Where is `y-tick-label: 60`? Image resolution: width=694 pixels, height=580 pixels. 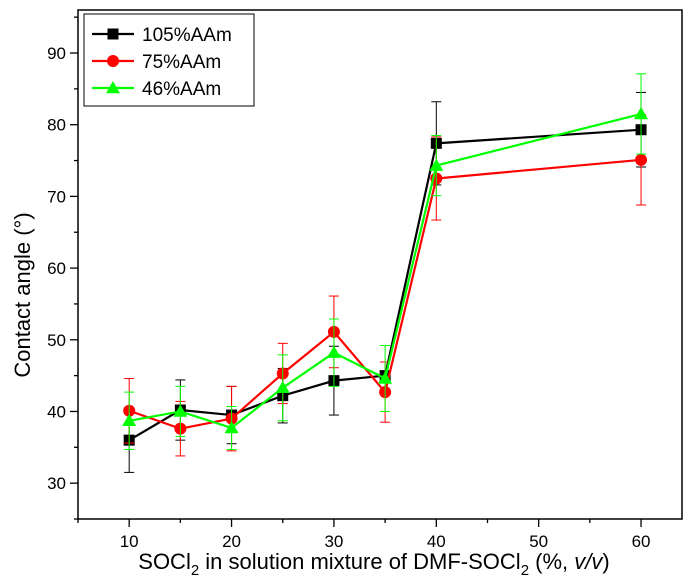 y-tick-label: 60 is located at coordinates (56, 268).